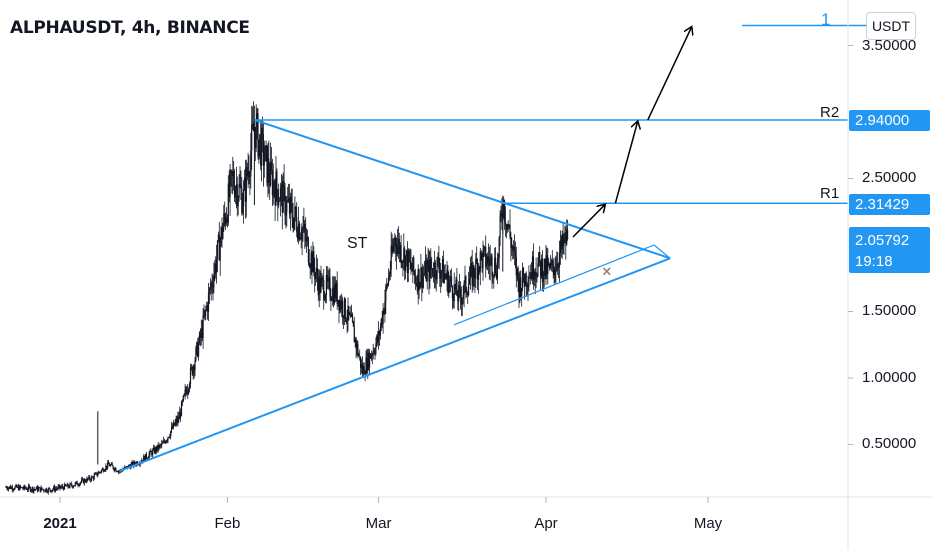  Describe the element at coordinates (462, 189) in the screenshot. I see `trendline-upper` at that location.